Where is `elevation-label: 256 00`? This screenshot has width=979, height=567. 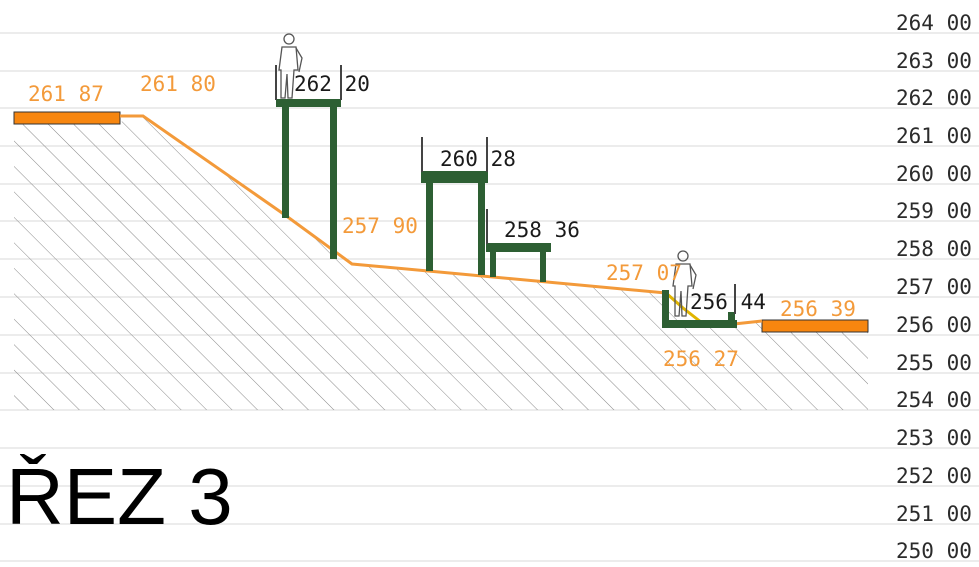 elevation-label: 256 00 is located at coordinates (934, 325).